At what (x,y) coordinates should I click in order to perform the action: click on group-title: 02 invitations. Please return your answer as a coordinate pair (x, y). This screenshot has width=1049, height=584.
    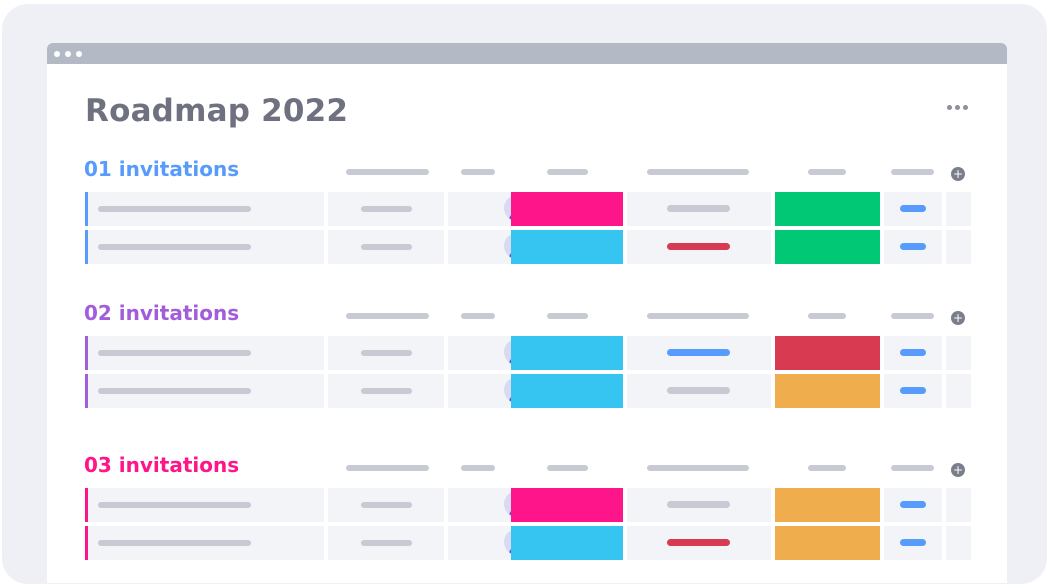
    Looking at the image, I should click on (162, 313).